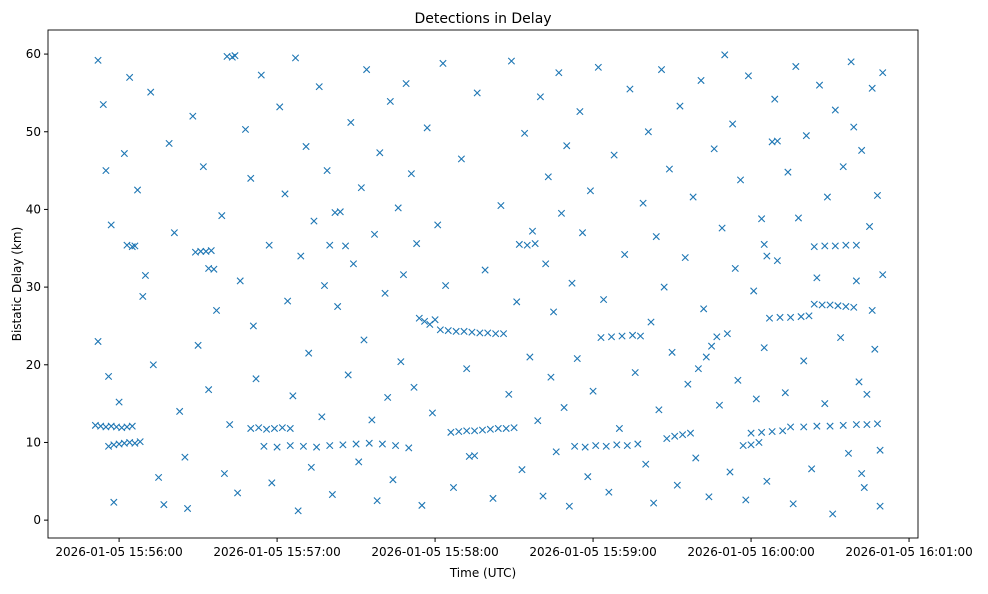 The width and height of the screenshot is (988, 594). I want to click on y-tick-label: 50, so click(33, 132).